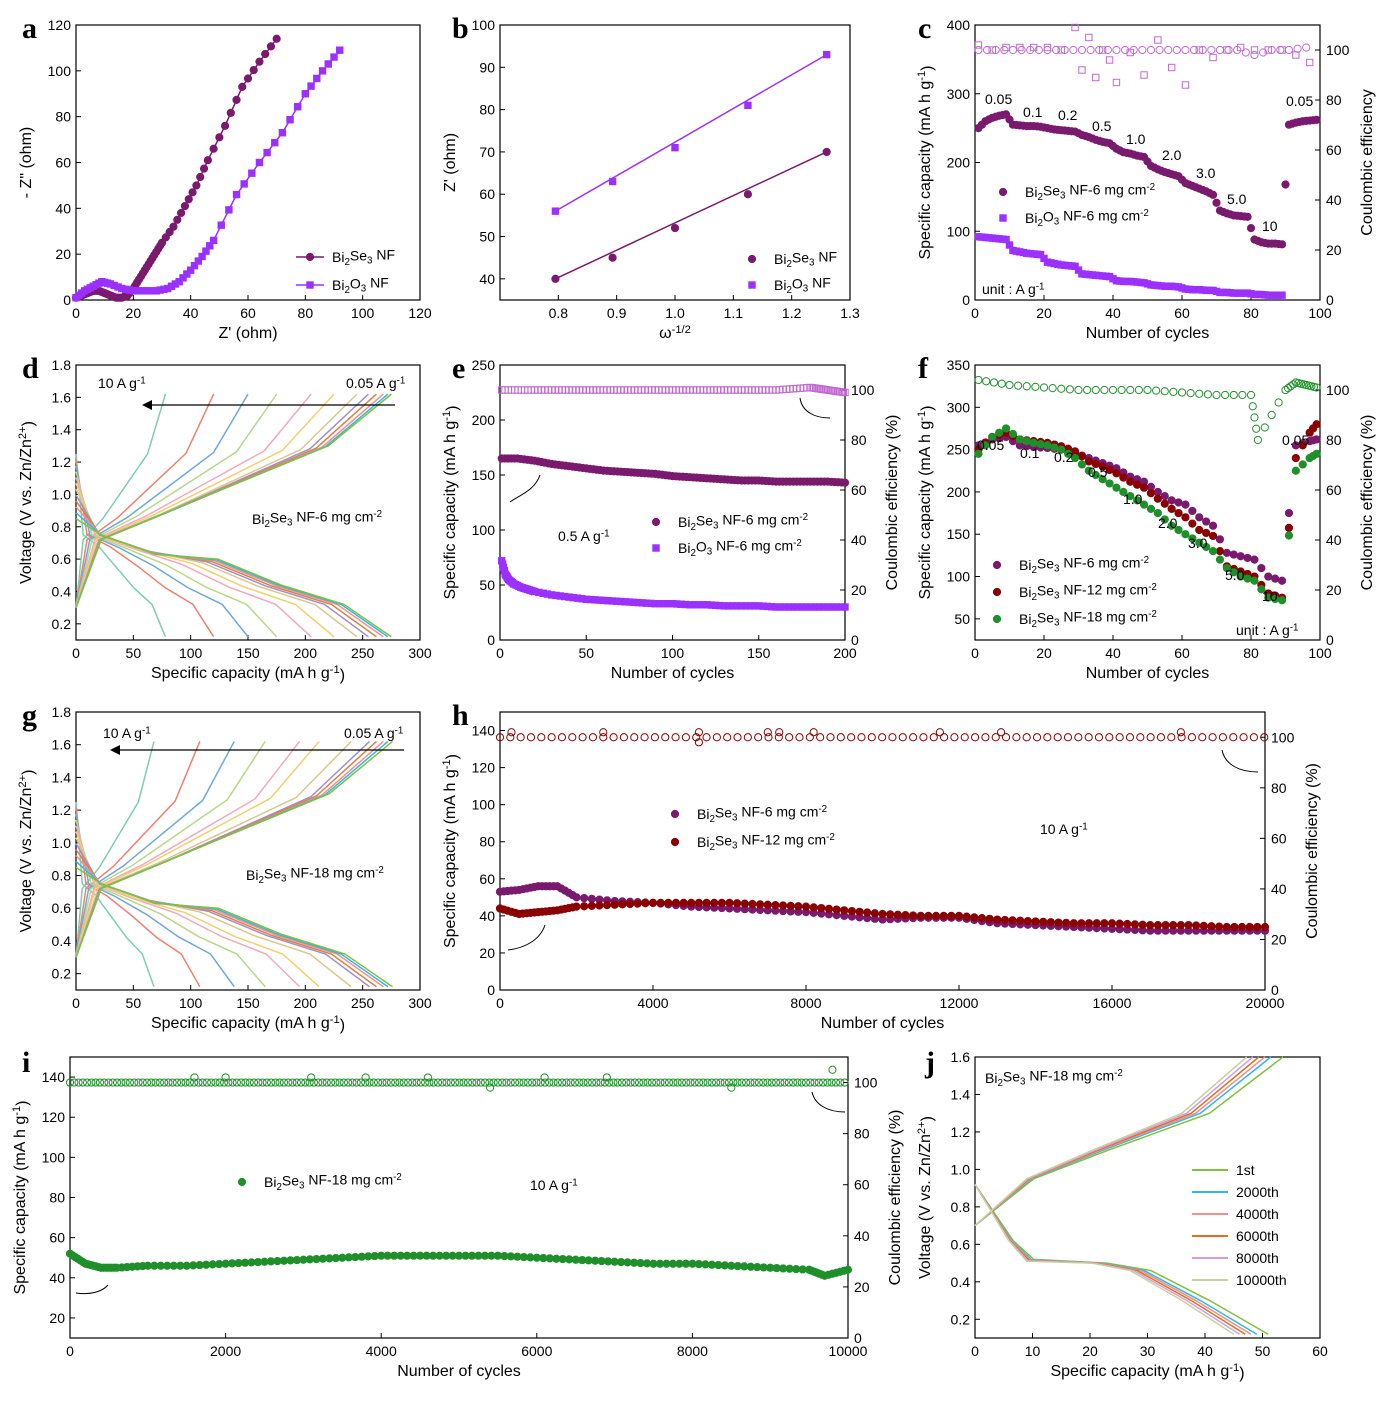 The height and width of the screenshot is (1403, 1385). What do you see at coordinates (926, 162) in the screenshot?
I see `y-axis-label: Specific capacity (mA h g-1​)` at bounding box center [926, 162].